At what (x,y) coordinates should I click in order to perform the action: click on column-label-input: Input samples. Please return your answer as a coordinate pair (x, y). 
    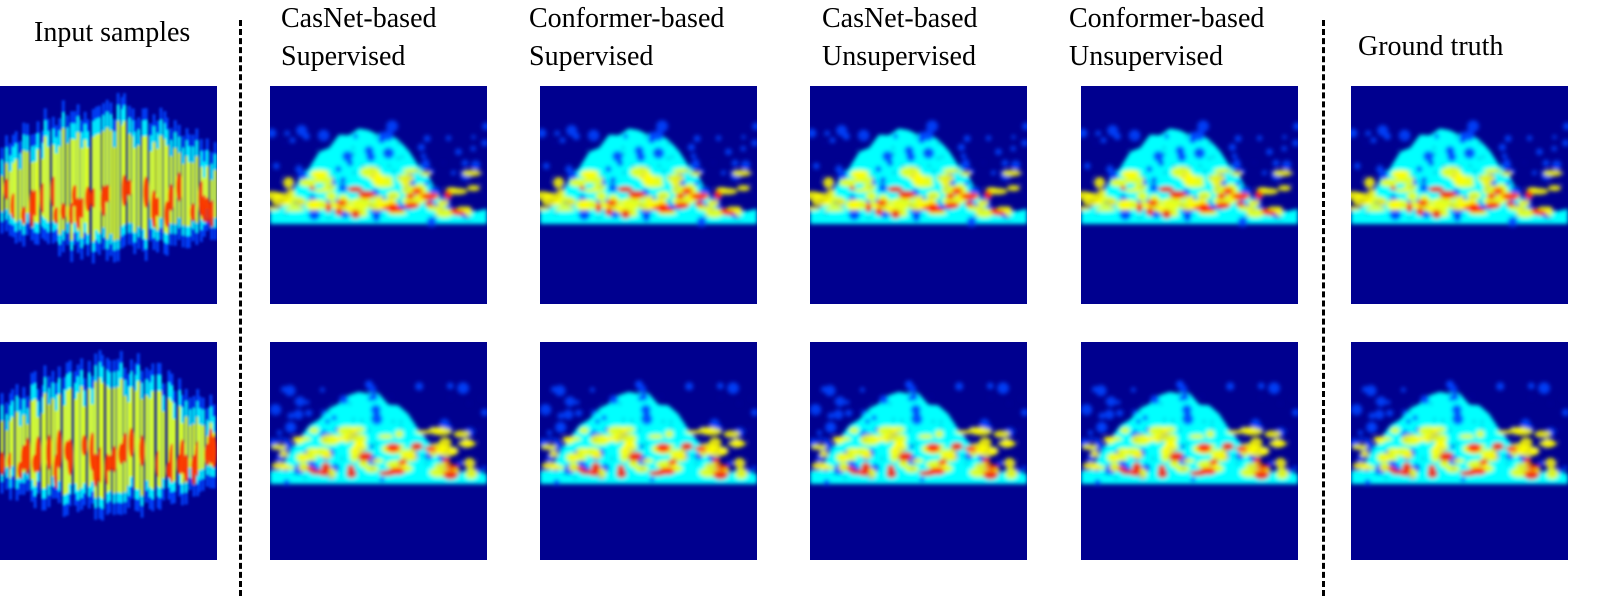
    Looking at the image, I should click on (112, 33).